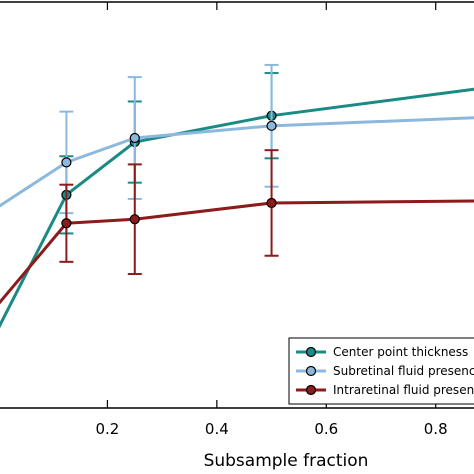 The width and height of the screenshot is (474, 474). Describe the element at coordinates (217, 429) in the screenshot. I see `x-tick-label: 0.4` at that location.